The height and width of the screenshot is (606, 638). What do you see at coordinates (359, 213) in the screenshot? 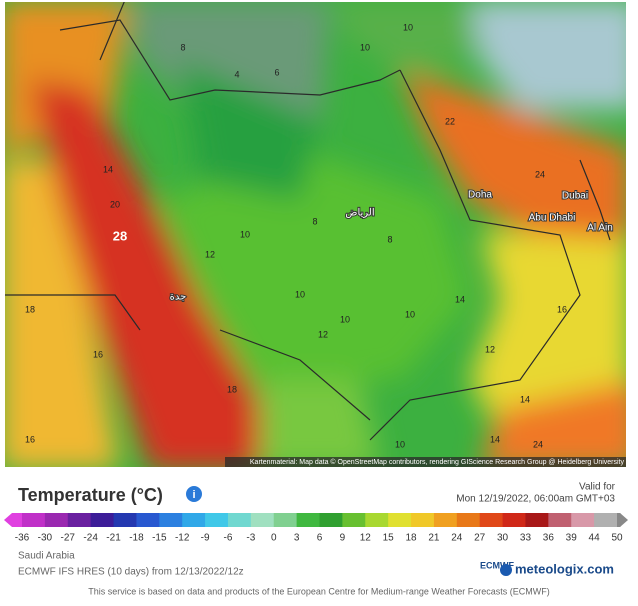
I see `city-label: الرياض` at bounding box center [359, 213].